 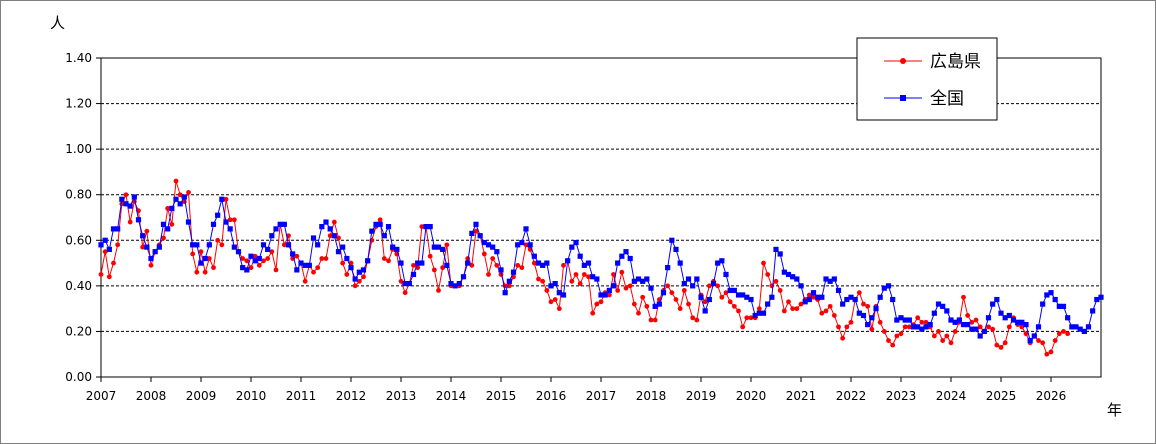 I want to click on legend-label-national: 全国, so click(x=947, y=99).